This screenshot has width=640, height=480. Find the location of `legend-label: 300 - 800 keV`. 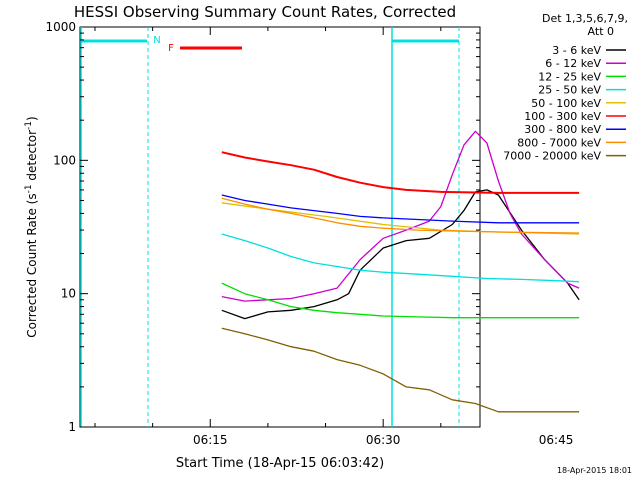

legend-label: 300 - 800 keV is located at coordinates (562, 129).